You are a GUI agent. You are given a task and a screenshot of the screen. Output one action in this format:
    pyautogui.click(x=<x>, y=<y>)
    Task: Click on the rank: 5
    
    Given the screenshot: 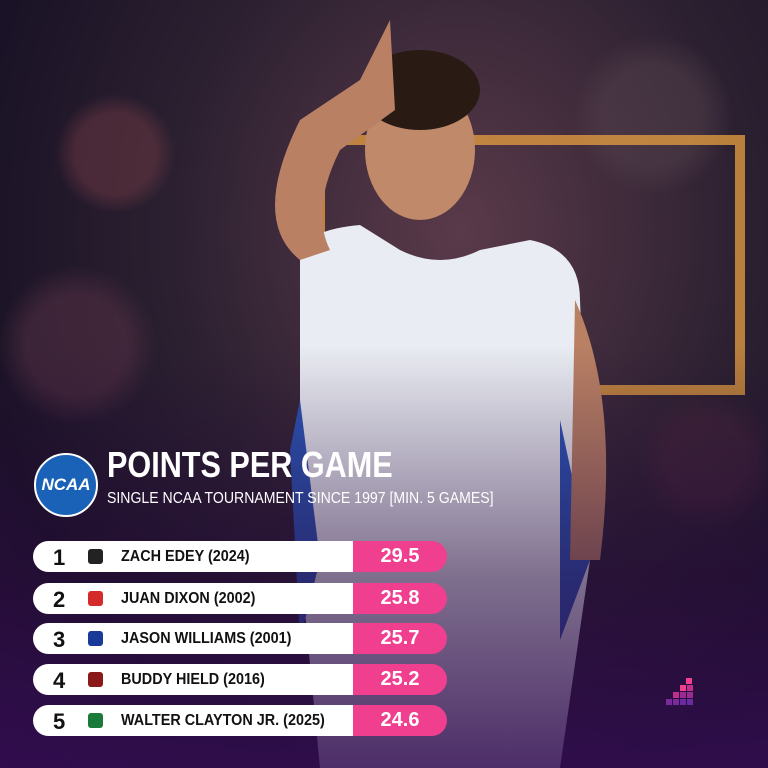 What is the action you would take?
    pyautogui.click(x=59, y=721)
    